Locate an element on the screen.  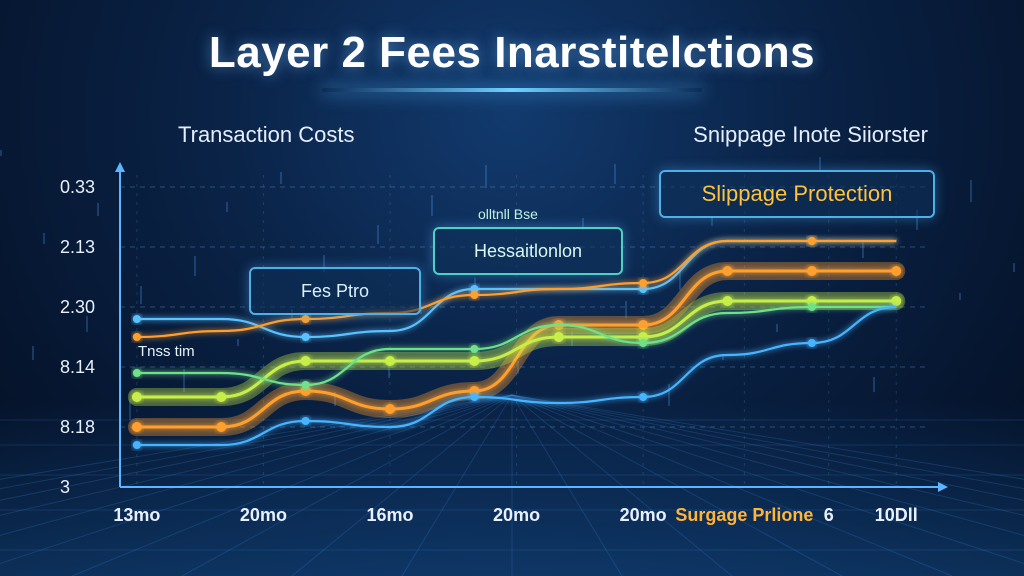
y-tick-label: 8.18 is located at coordinates (77, 427).